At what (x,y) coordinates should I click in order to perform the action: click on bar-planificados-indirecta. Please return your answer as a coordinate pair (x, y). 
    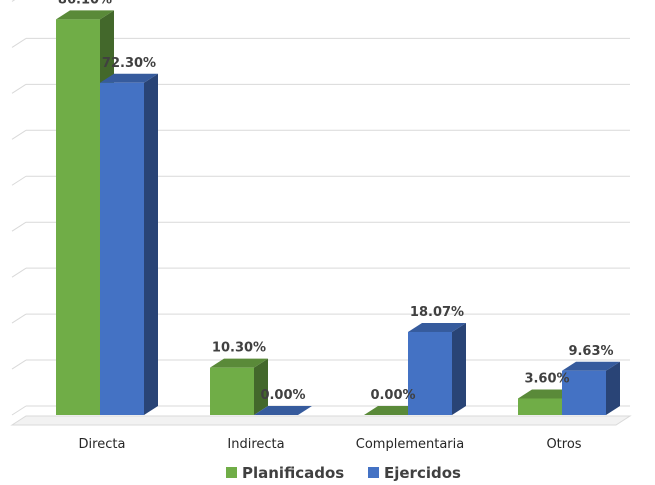
    Looking at the image, I should click on (239, 386).